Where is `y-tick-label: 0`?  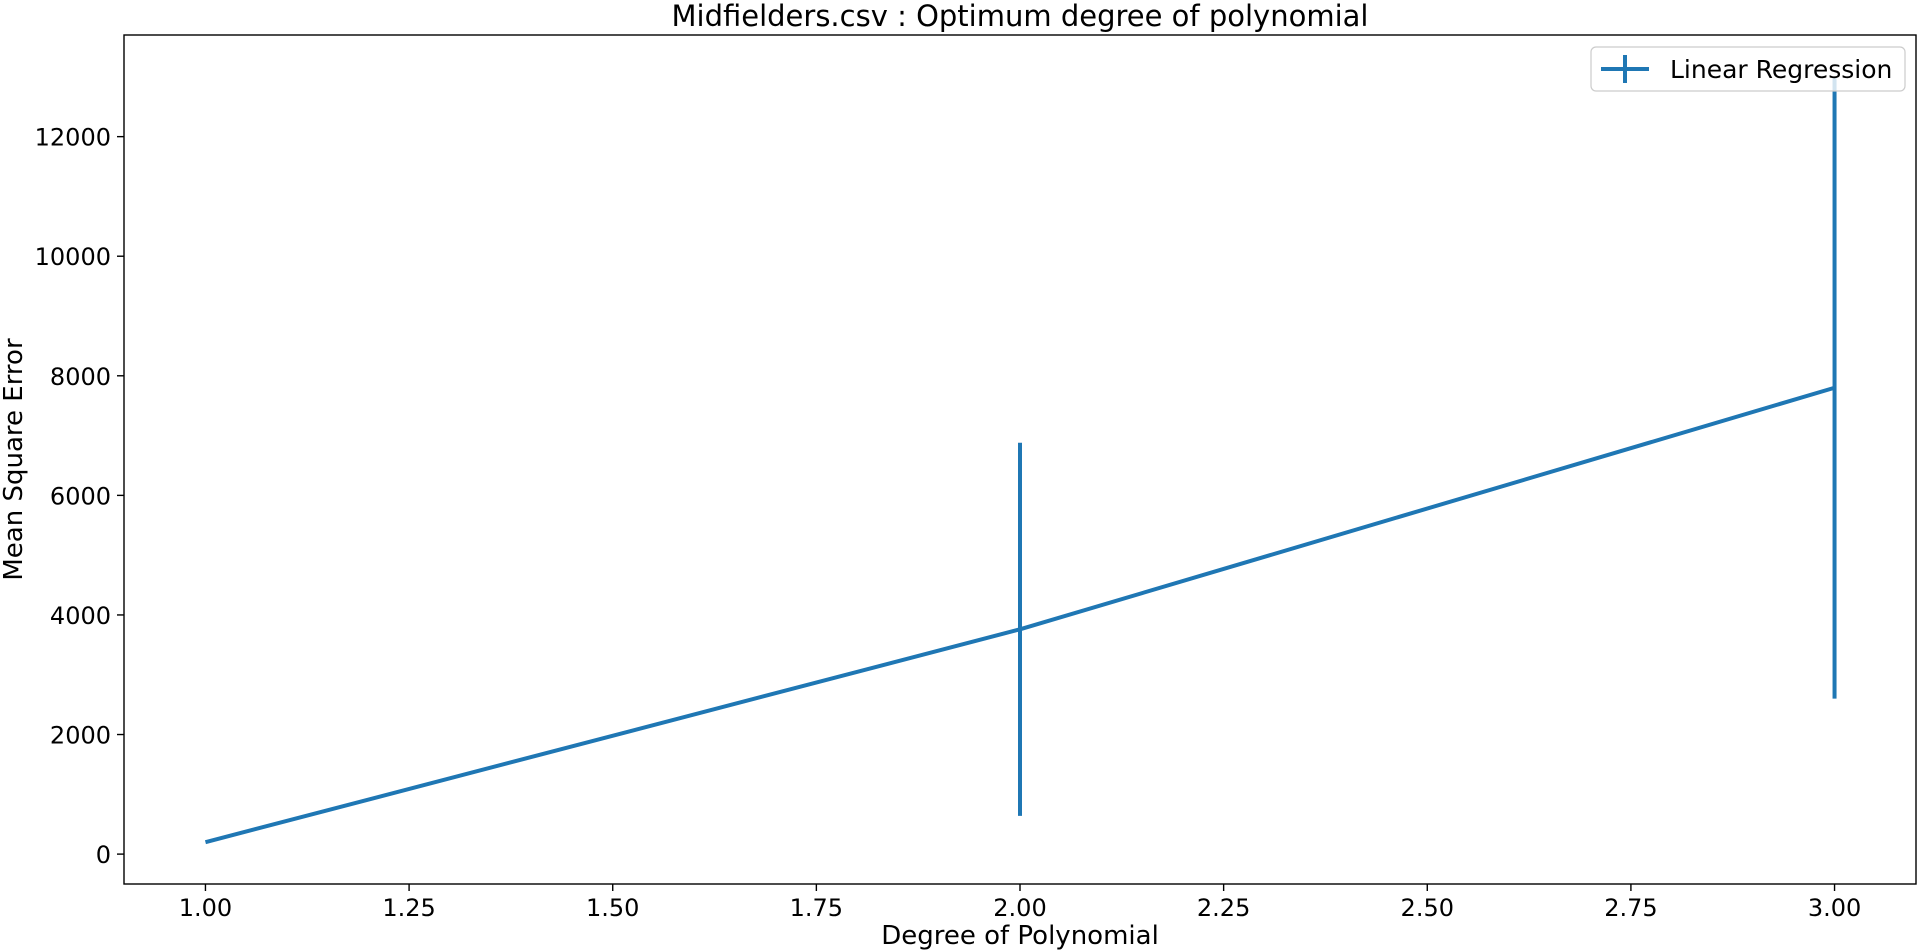 y-tick-label: 0 is located at coordinates (103, 855).